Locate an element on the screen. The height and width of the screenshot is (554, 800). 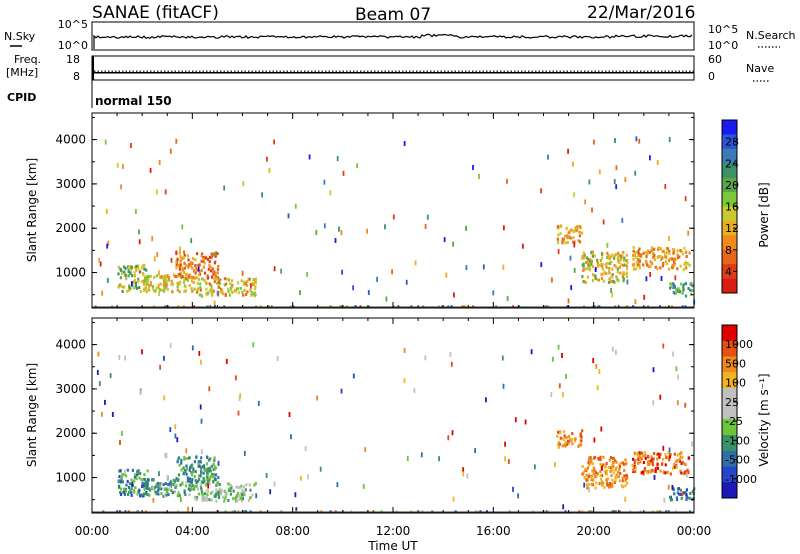
colorbar-segment is located at coordinates (729, 243).